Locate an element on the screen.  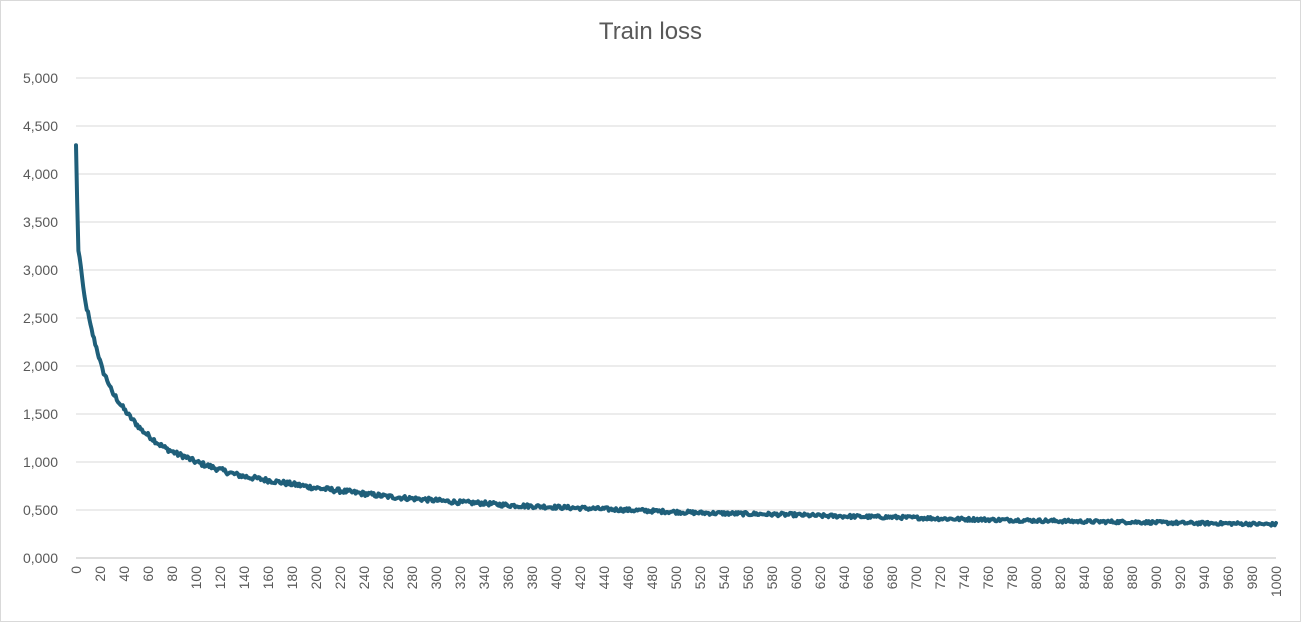
x-tick-label: 640 is located at coordinates (844, 578).